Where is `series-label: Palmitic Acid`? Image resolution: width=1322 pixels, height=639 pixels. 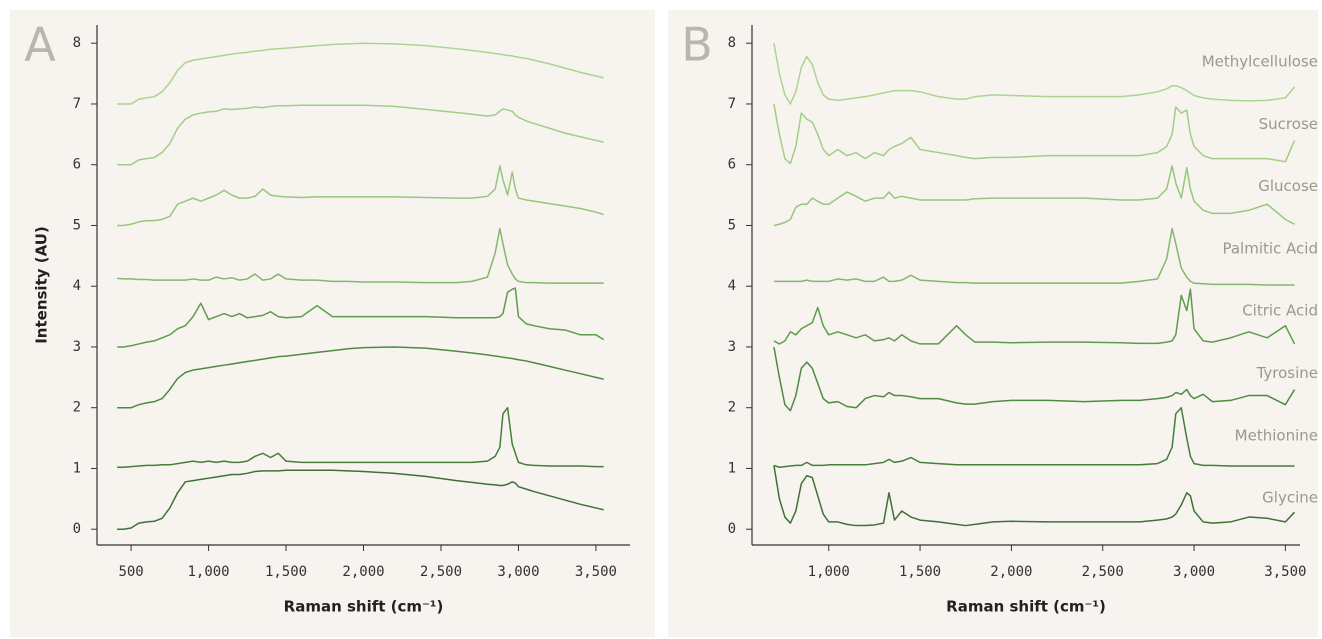
series-label: Palmitic Acid is located at coordinates (1270, 248).